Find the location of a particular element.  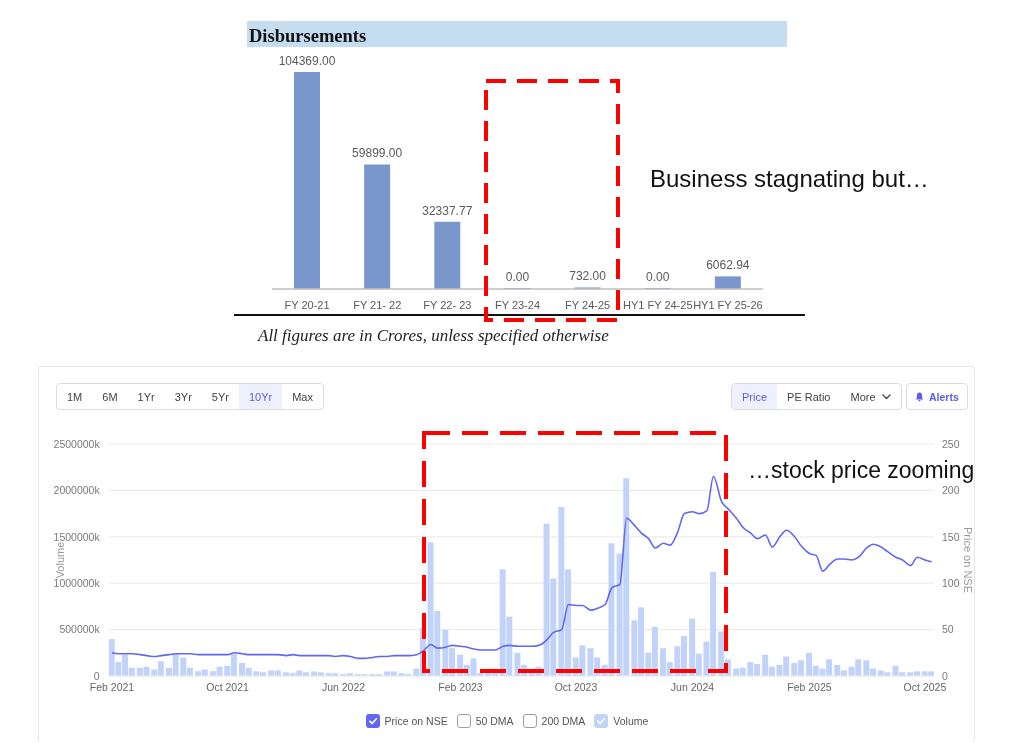

text: Price is located at coordinates (755, 396).